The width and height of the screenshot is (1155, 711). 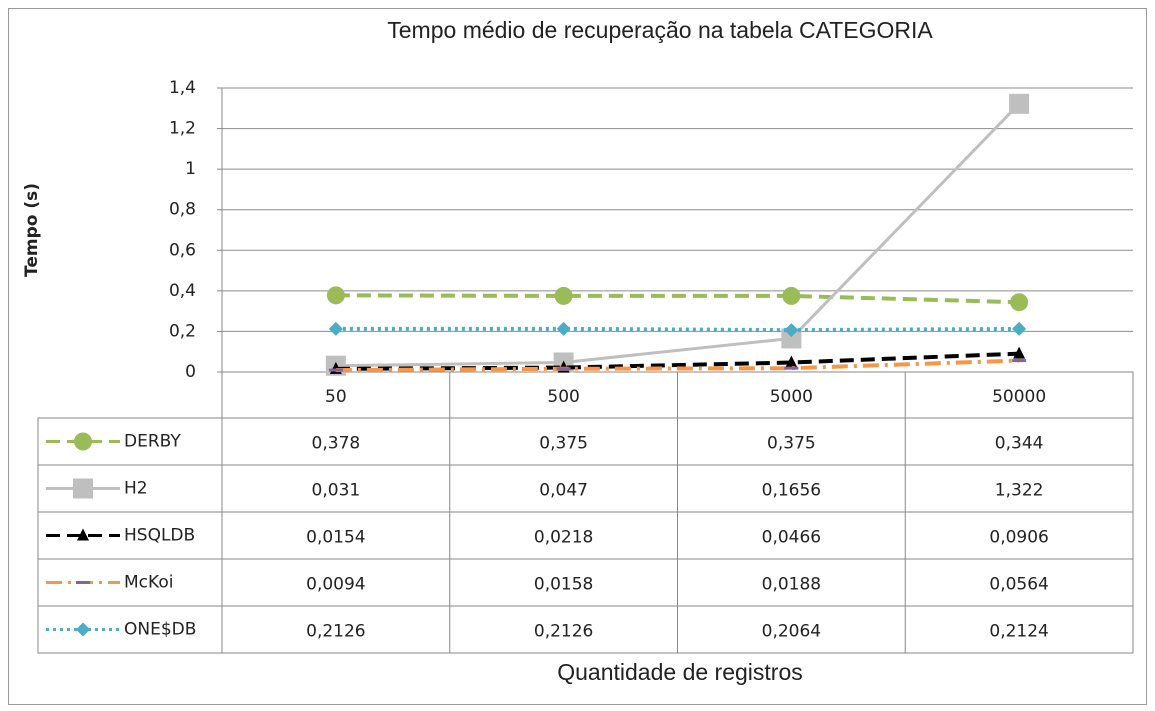 I want to click on y-axis-title: Tempo (s), so click(x=32, y=230).